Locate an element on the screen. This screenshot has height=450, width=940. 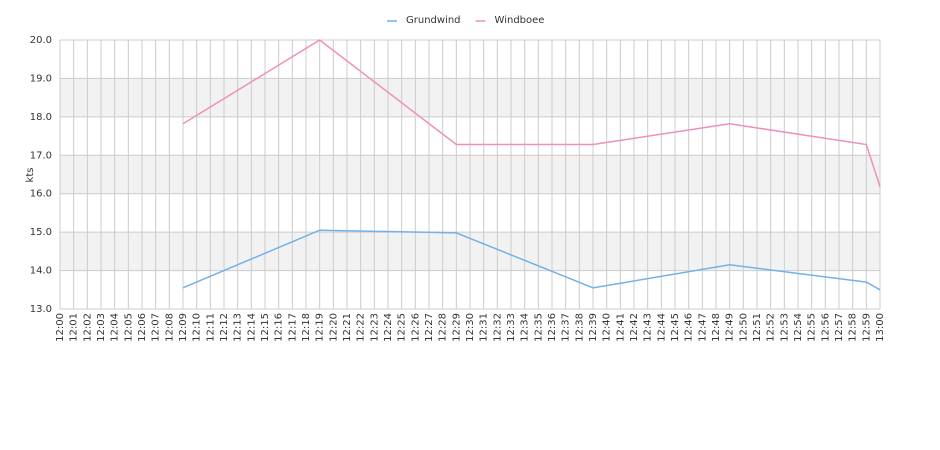
x-tick-label: 12:37 is located at coordinates (566, 327).